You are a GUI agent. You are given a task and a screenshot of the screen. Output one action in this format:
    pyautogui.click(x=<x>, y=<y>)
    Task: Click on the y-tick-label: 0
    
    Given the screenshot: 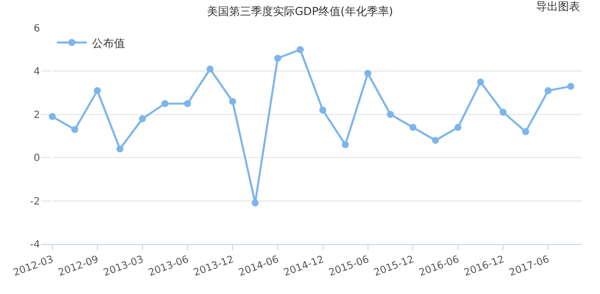 What is the action you would take?
    pyautogui.click(x=37, y=158)
    